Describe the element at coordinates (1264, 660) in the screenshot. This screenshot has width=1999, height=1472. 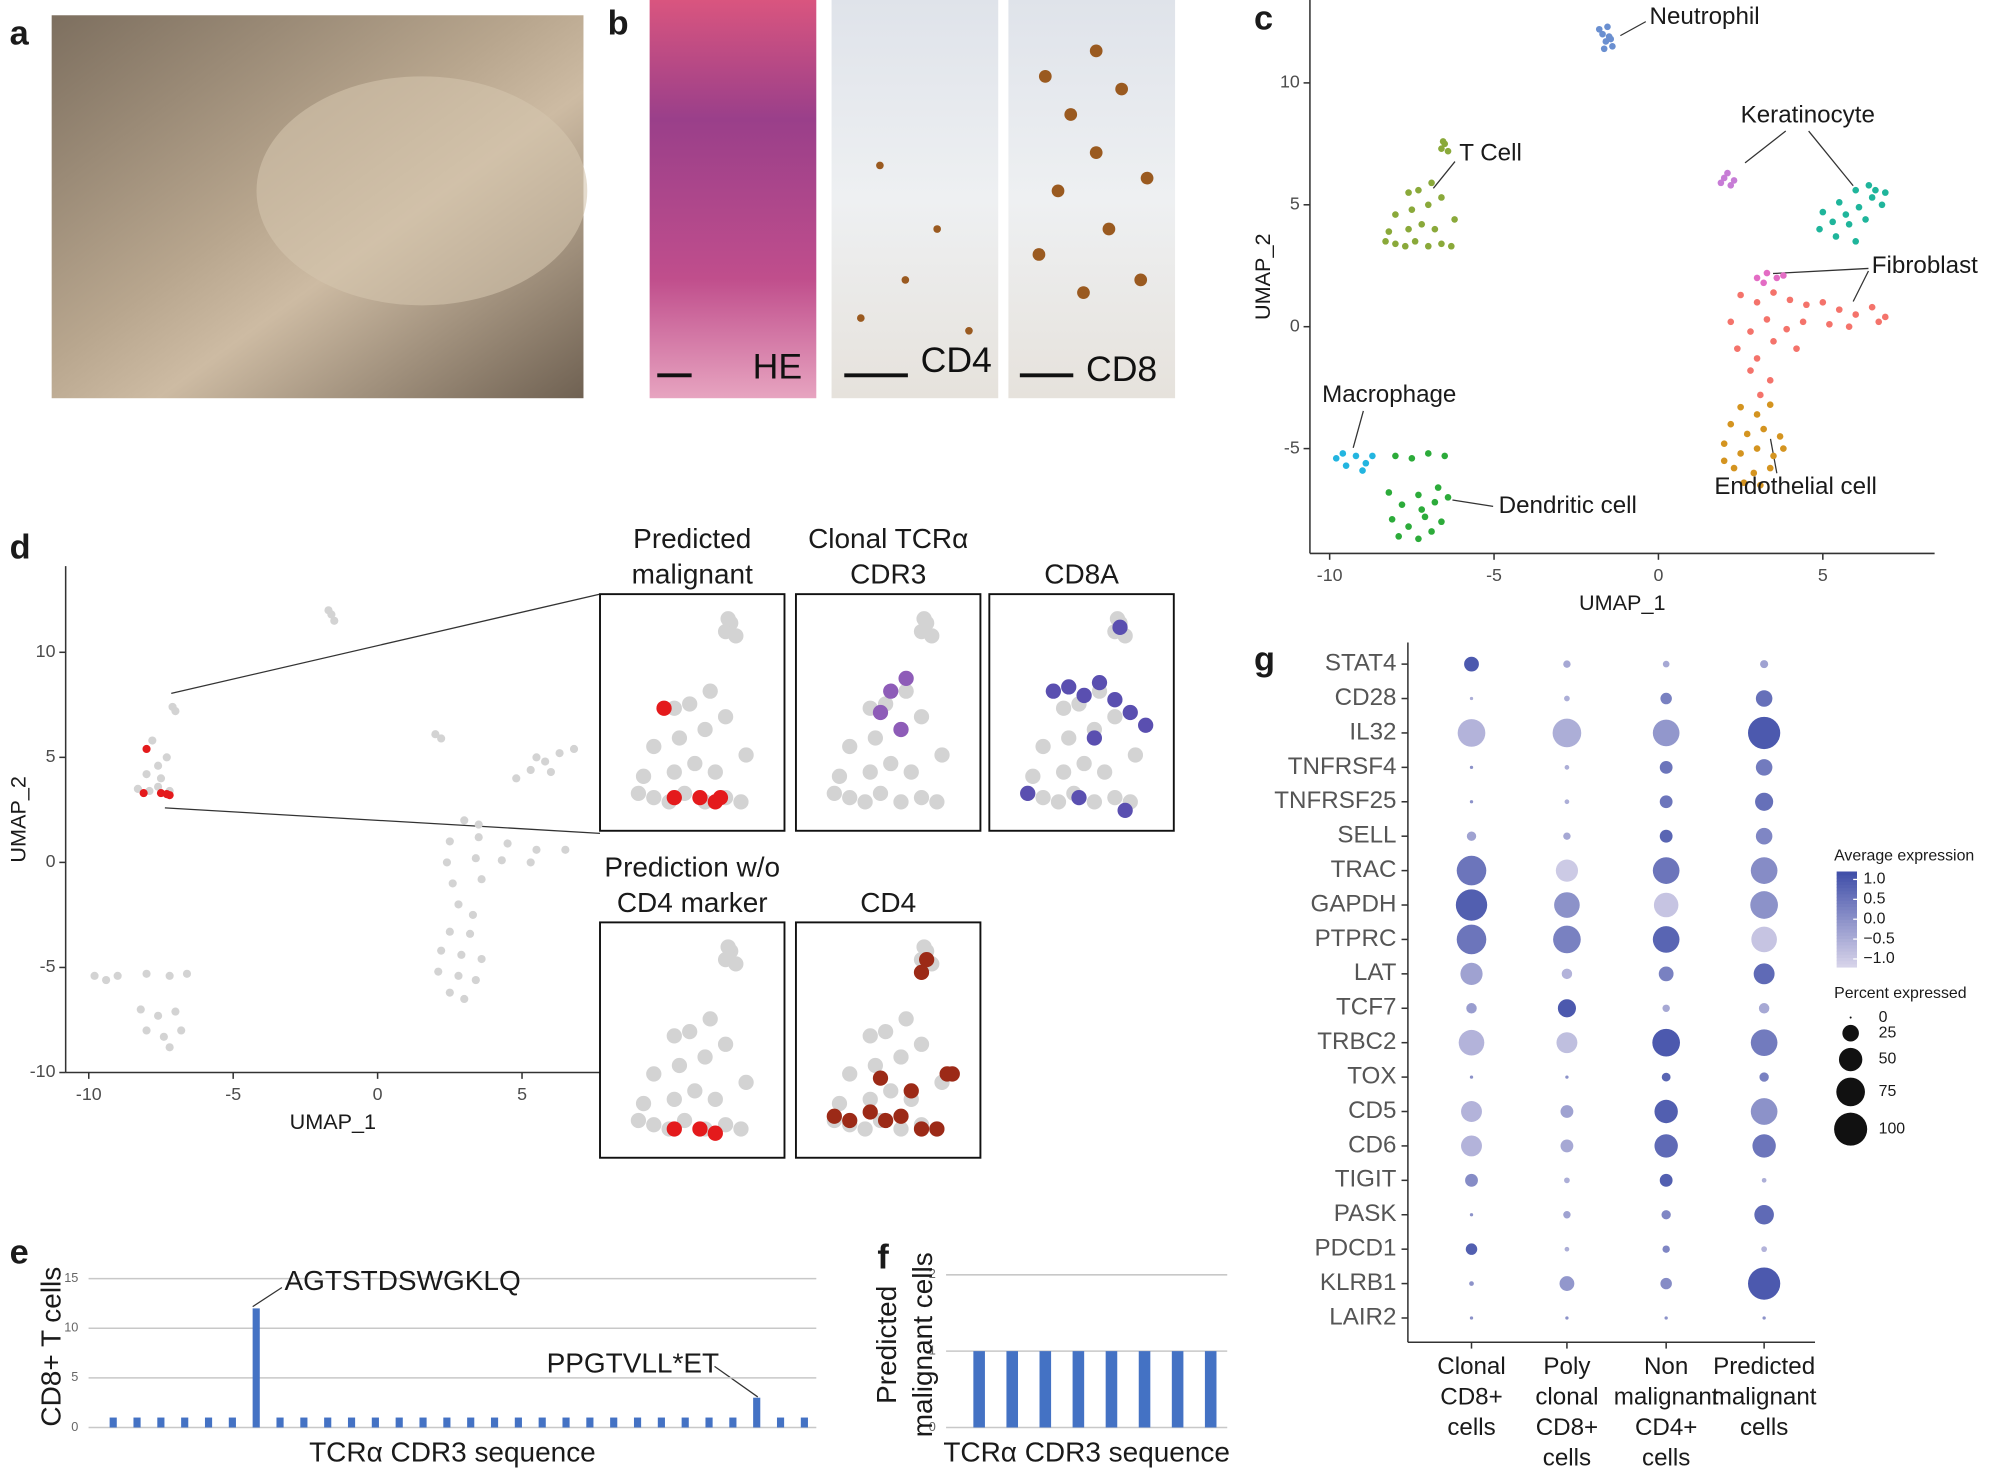
I see `panel-label: g` at that location.